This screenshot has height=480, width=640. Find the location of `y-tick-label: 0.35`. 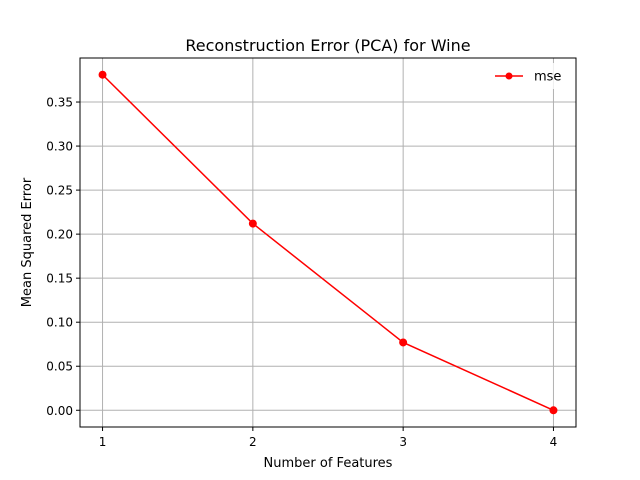

y-tick-label: 0.35 is located at coordinates (59, 103).